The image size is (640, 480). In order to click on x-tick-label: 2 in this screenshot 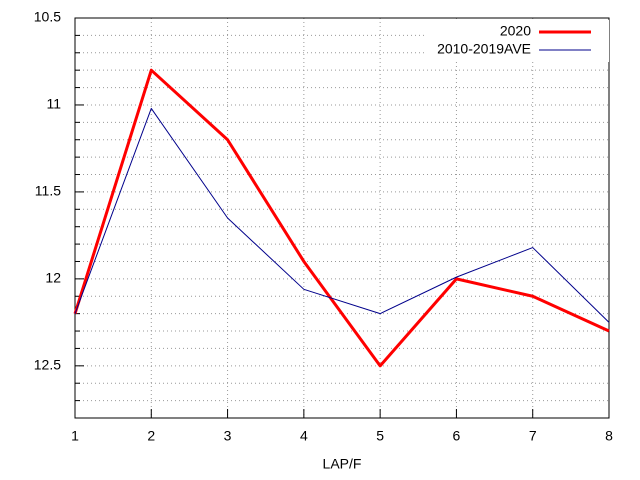, I will do `click(151, 436)`.